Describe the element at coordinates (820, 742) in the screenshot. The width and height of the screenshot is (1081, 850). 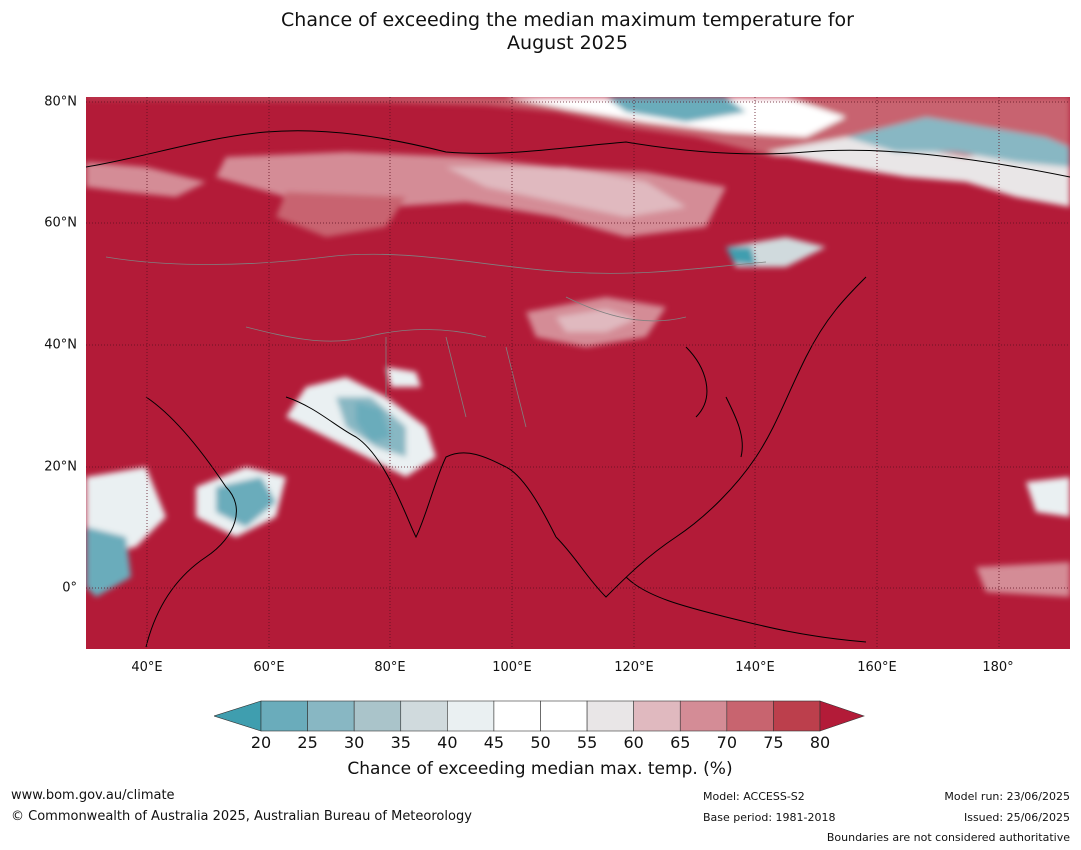
I see `colorbar-tick-label: 80` at that location.